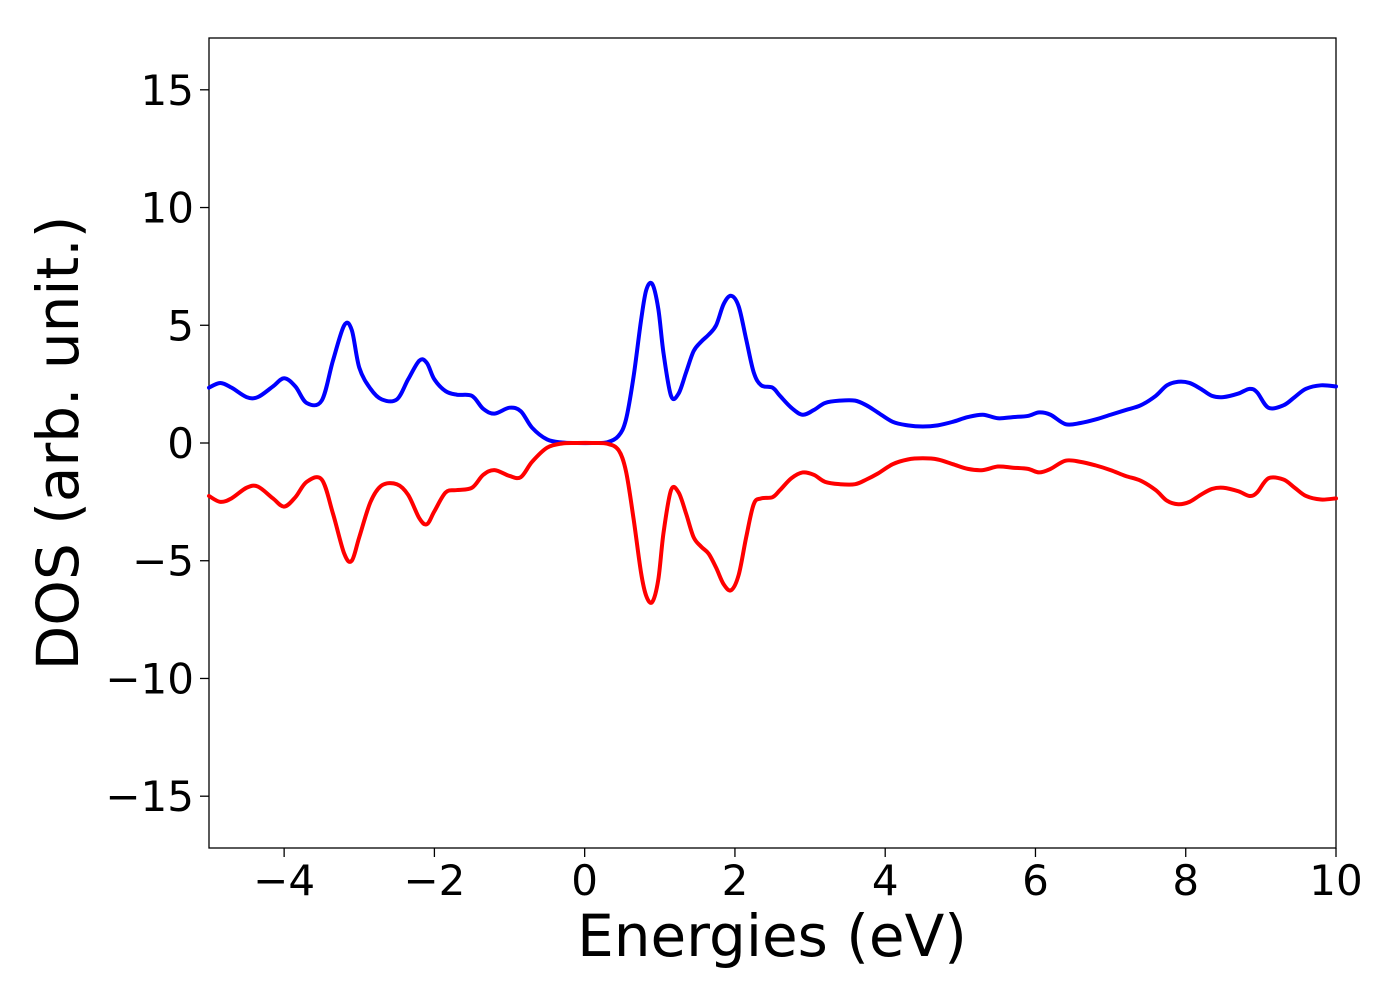  I want to click on y-tick-label: 10, so click(167, 208).